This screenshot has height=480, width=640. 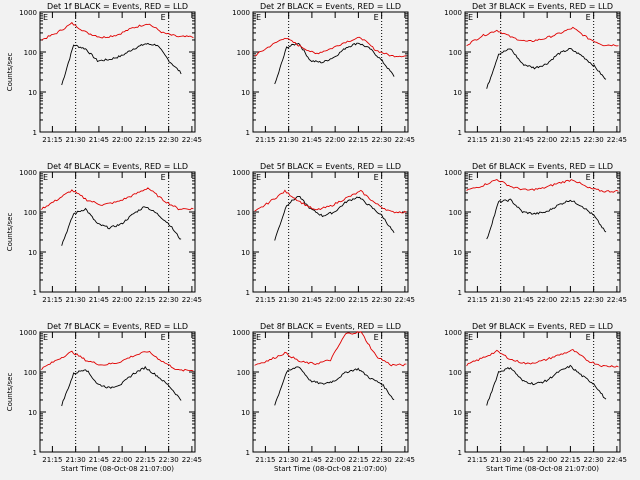 I want to click on chart-title: Det 7f BLACK = Events, RED = LLD, so click(x=117, y=326).